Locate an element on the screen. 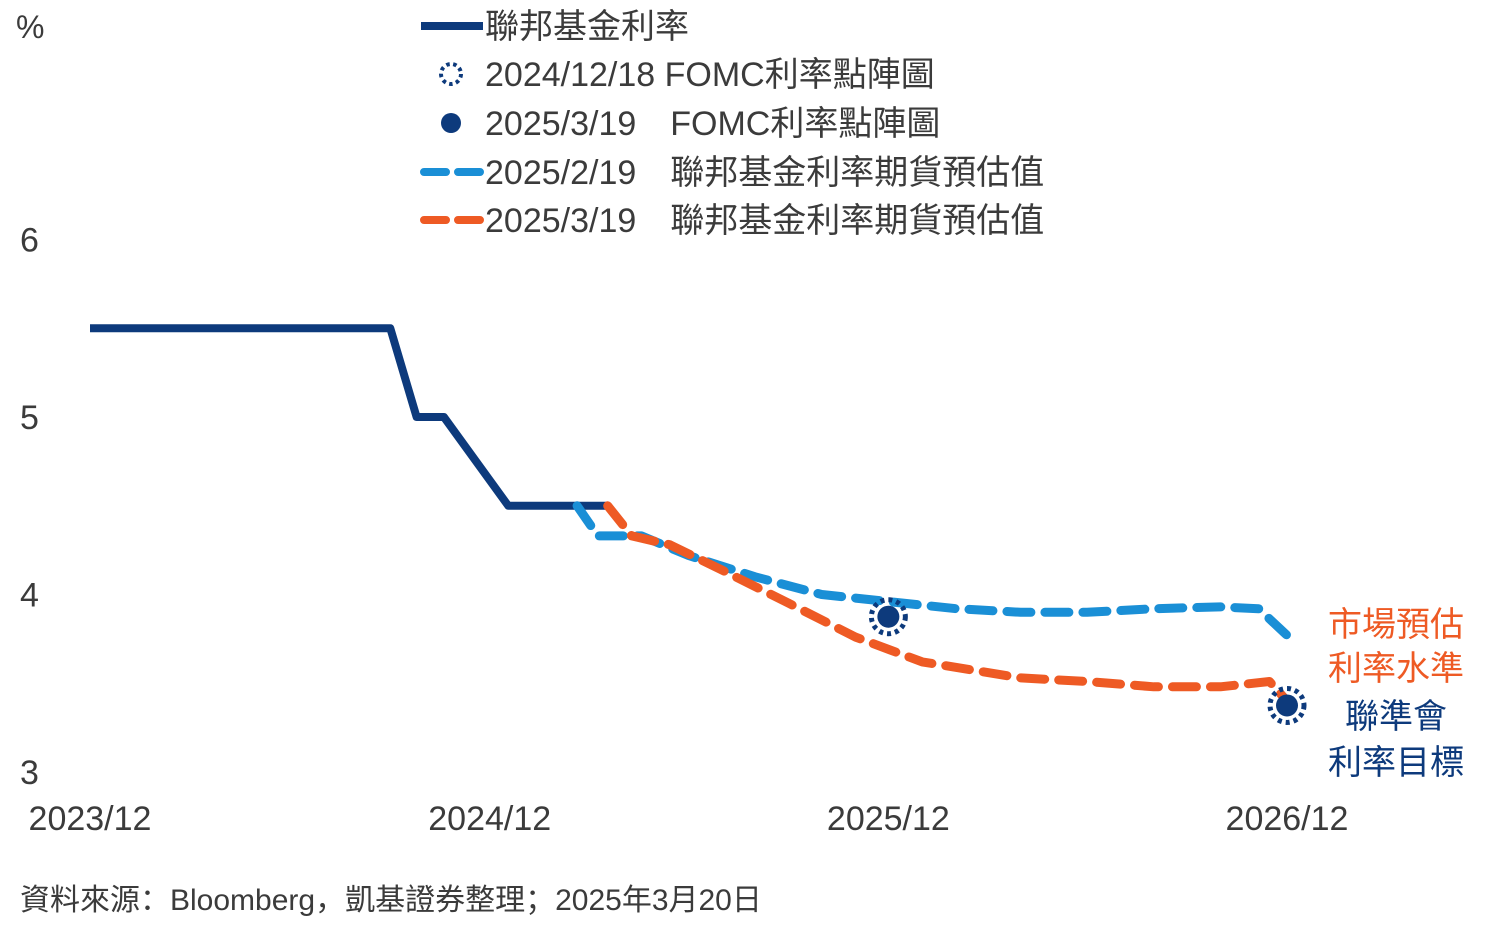 This screenshot has width=1509, height=946. annotation-1-line-1: 市場預估 is located at coordinates (1396, 625).